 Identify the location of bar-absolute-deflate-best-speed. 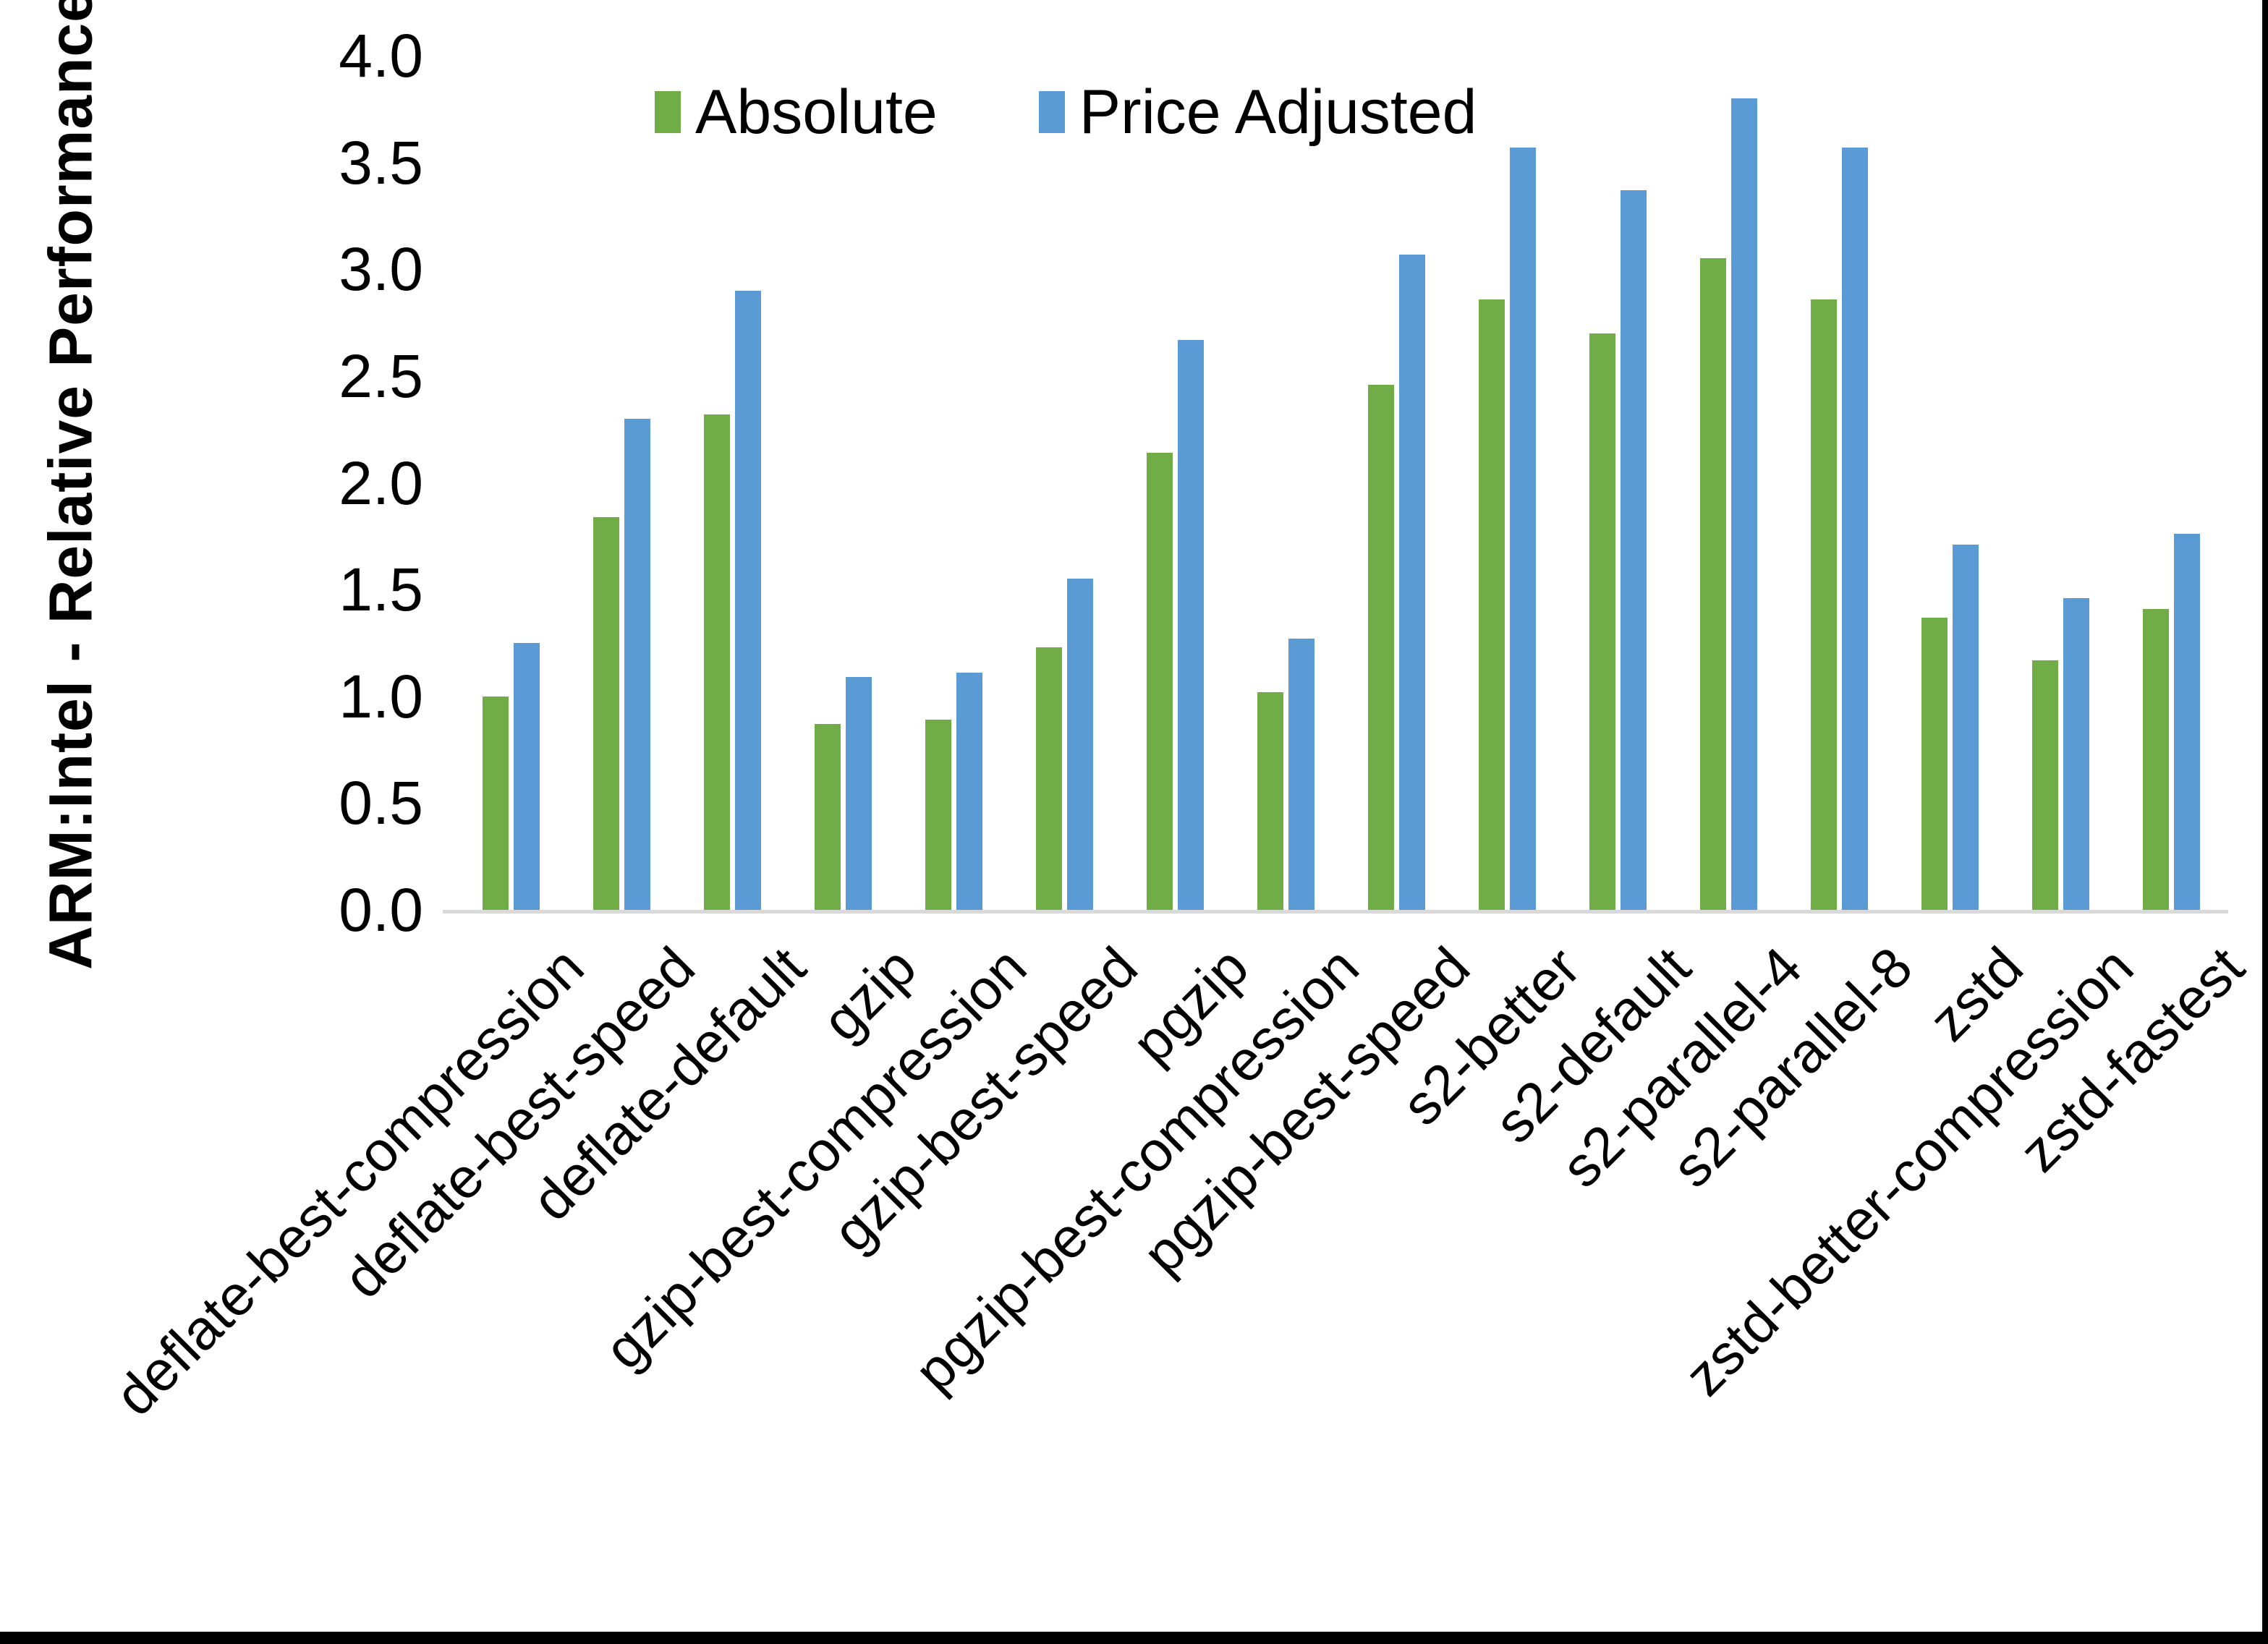
(606, 713).